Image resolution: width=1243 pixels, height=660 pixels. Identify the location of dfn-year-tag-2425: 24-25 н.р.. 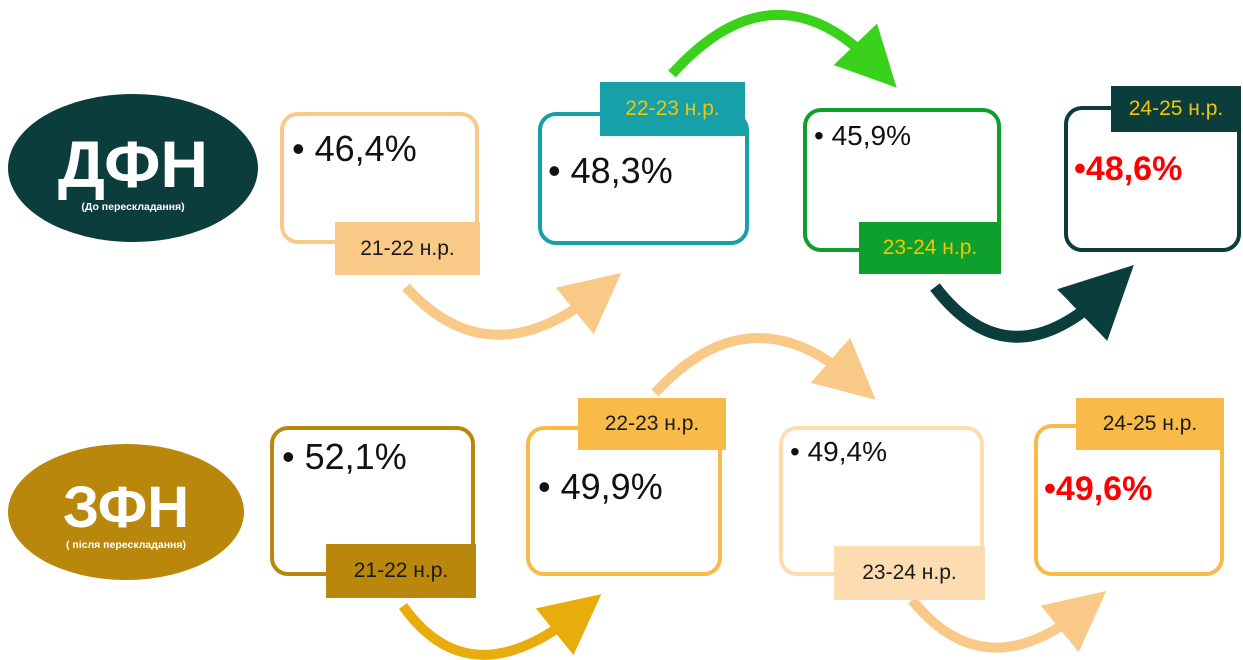
(1176, 109).